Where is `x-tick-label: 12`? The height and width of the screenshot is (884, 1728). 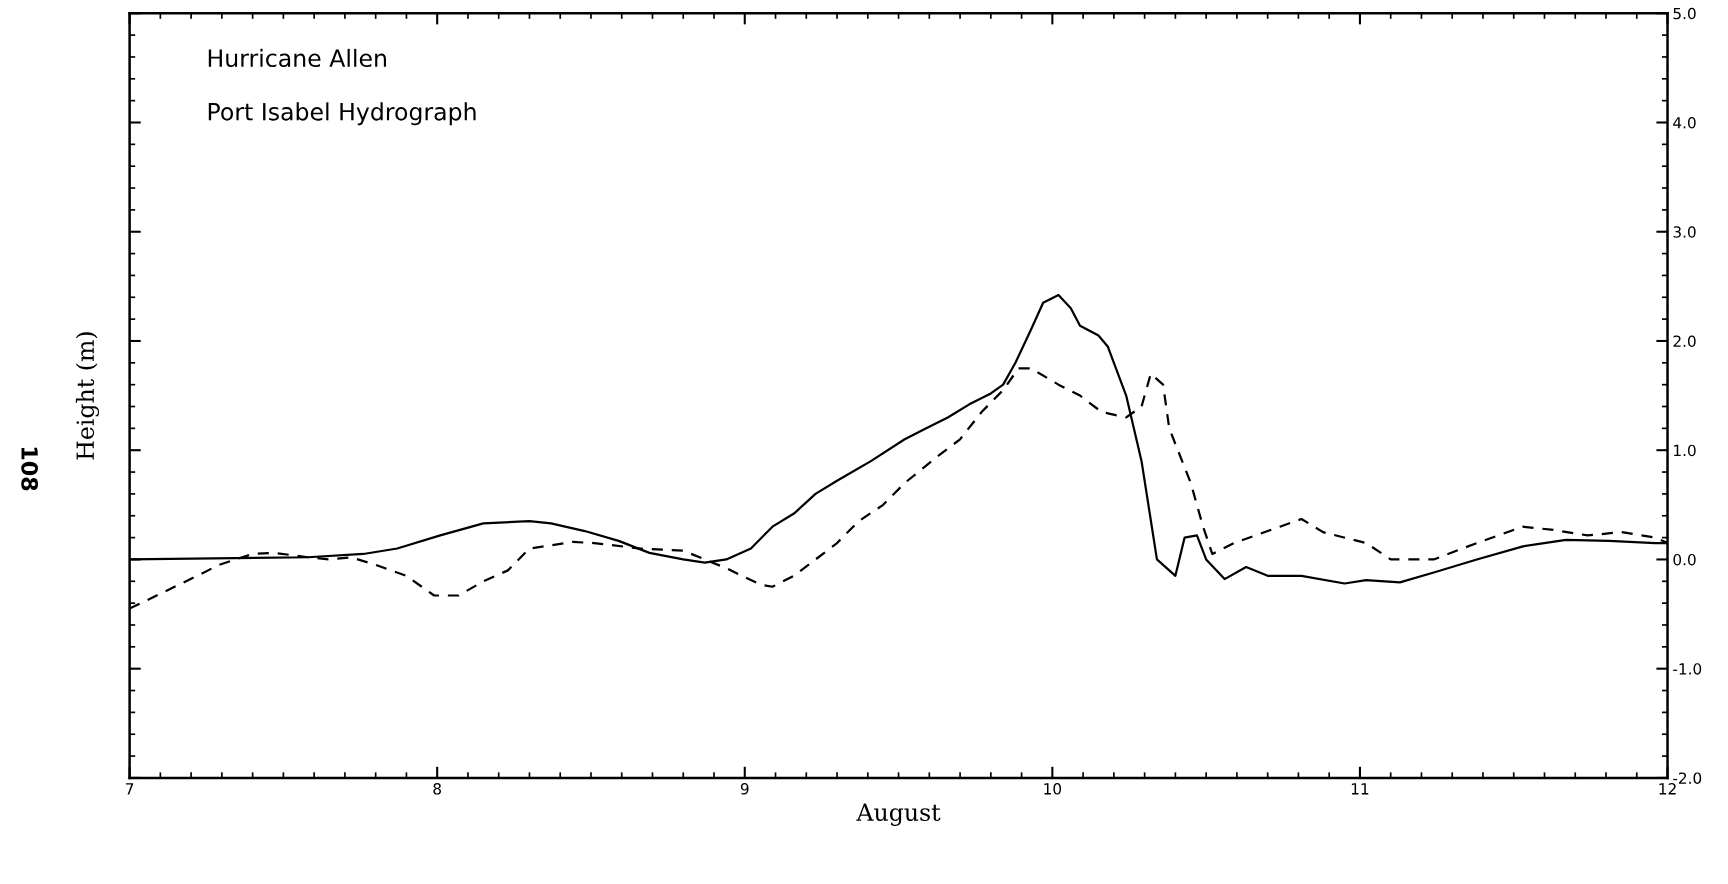
x-tick-label: 12 is located at coordinates (1667, 789).